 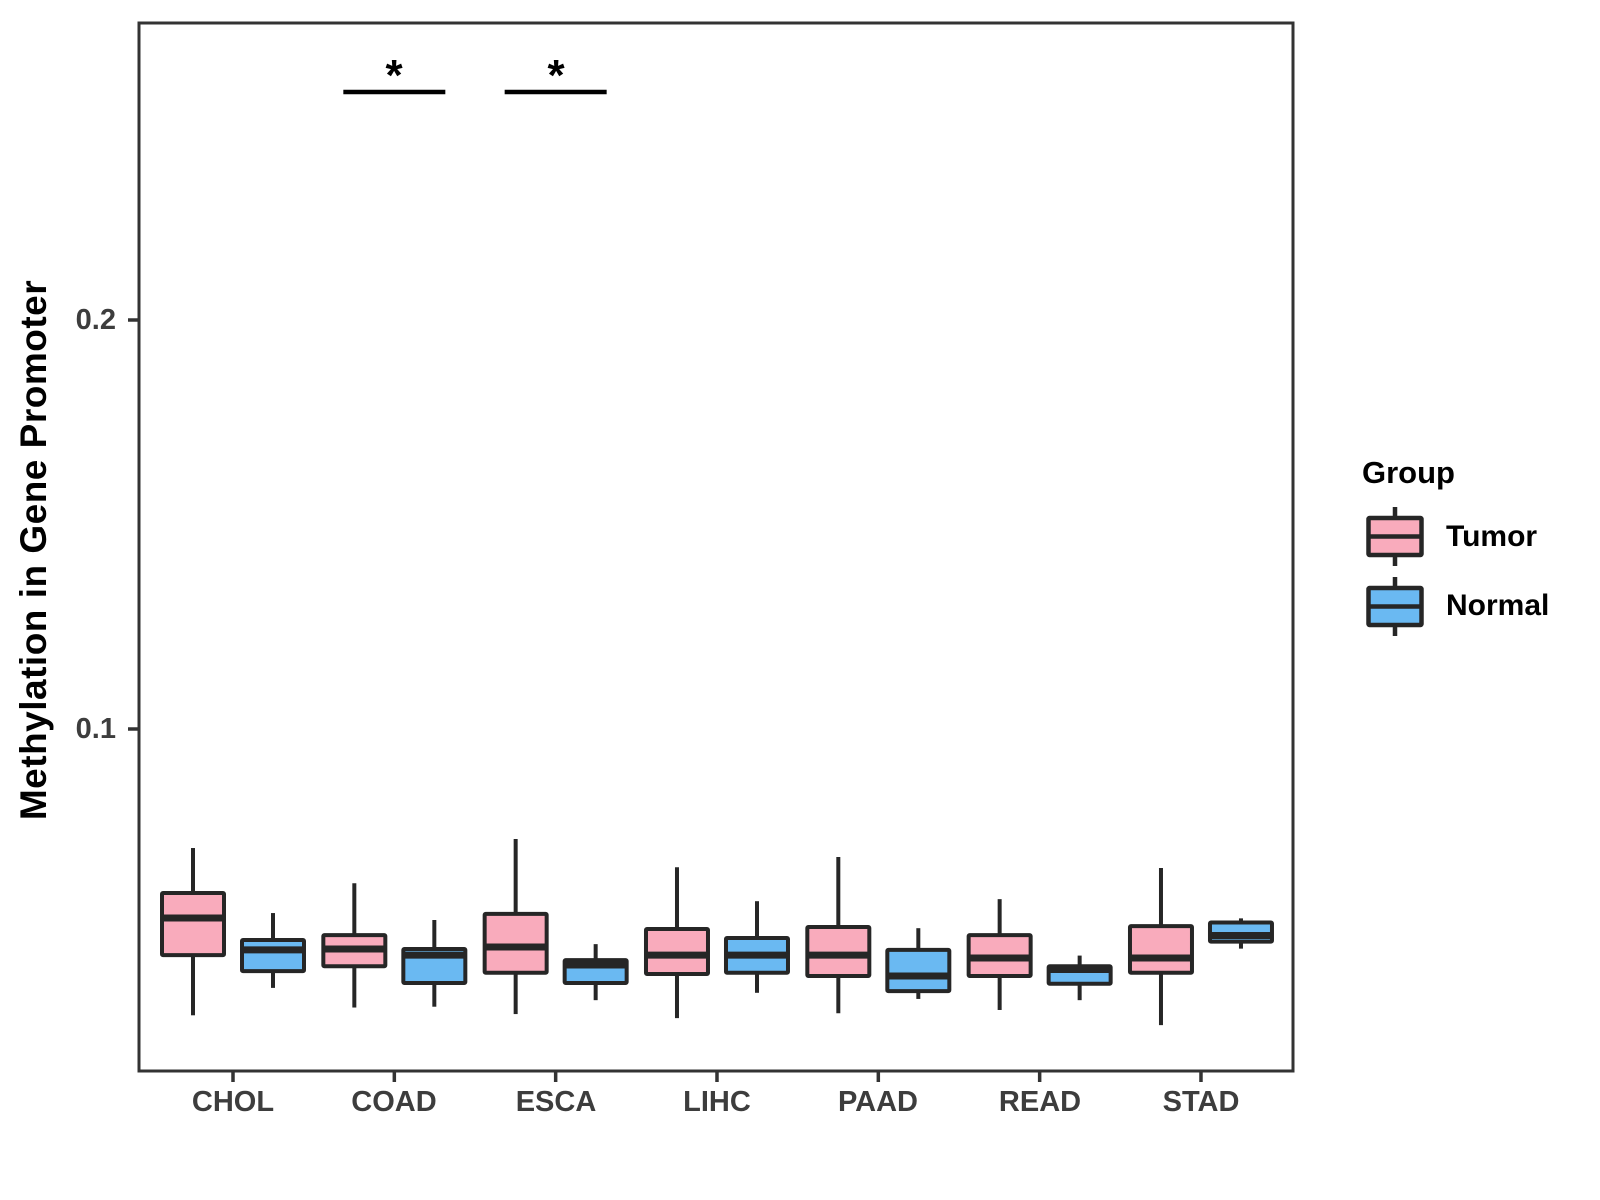 I want to click on significance-star-esca: *, so click(x=556, y=75).